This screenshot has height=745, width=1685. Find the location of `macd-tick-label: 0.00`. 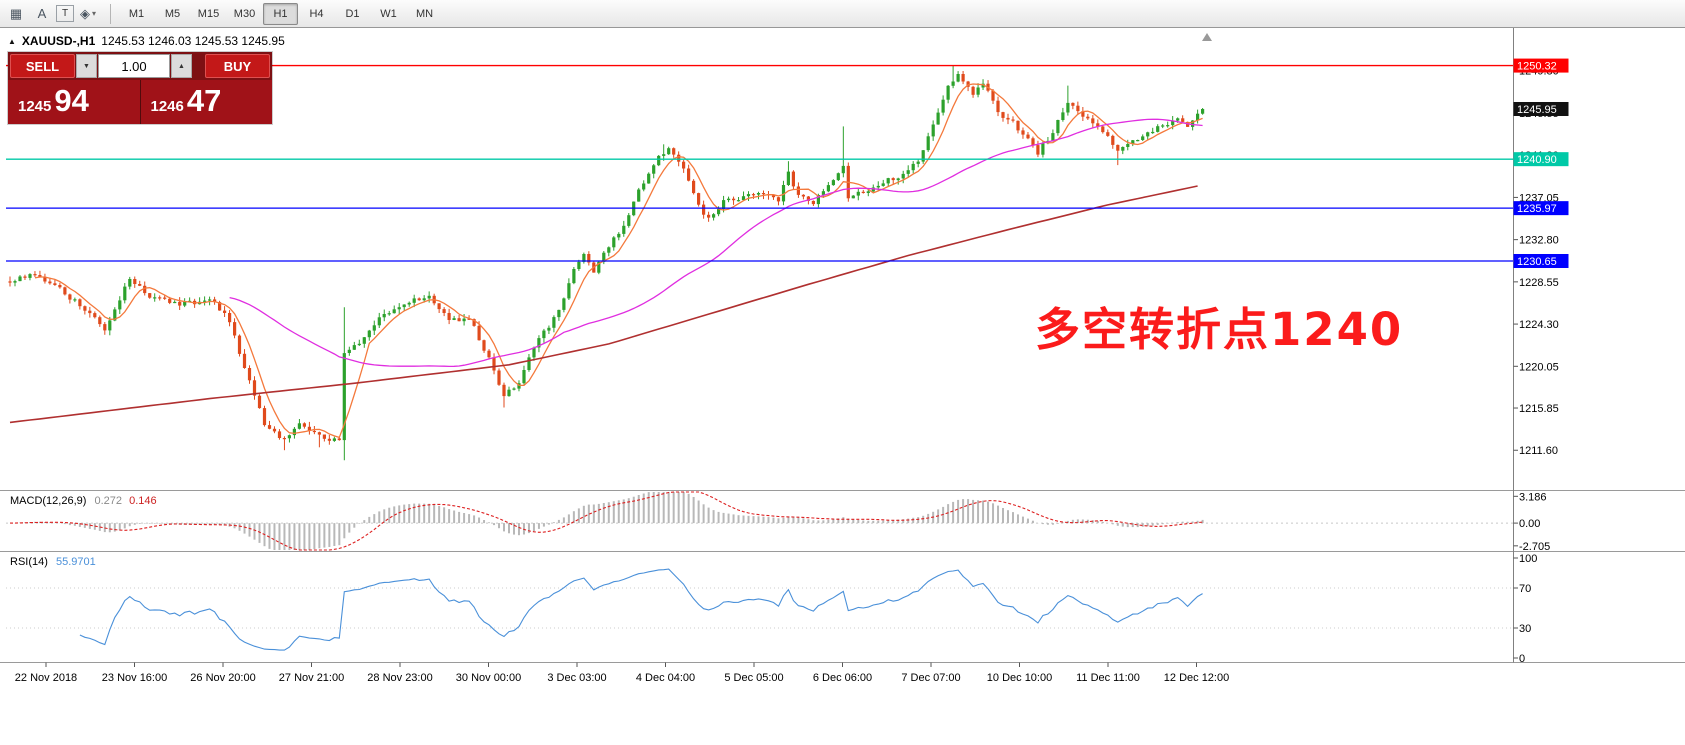

macd-tick-label: 0.00 is located at coordinates (1529, 524).